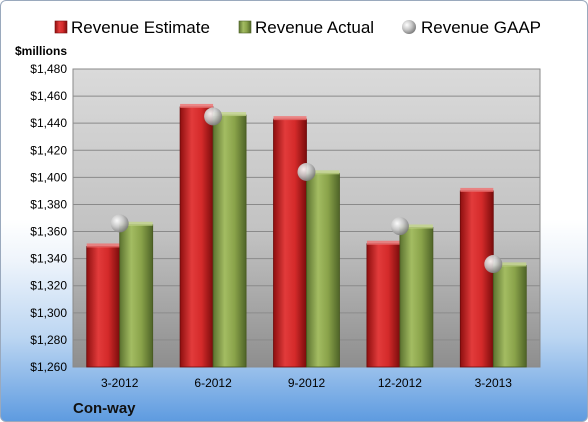 The height and width of the screenshot is (422, 588). I want to click on legend-marker-gaap, so click(409, 27).